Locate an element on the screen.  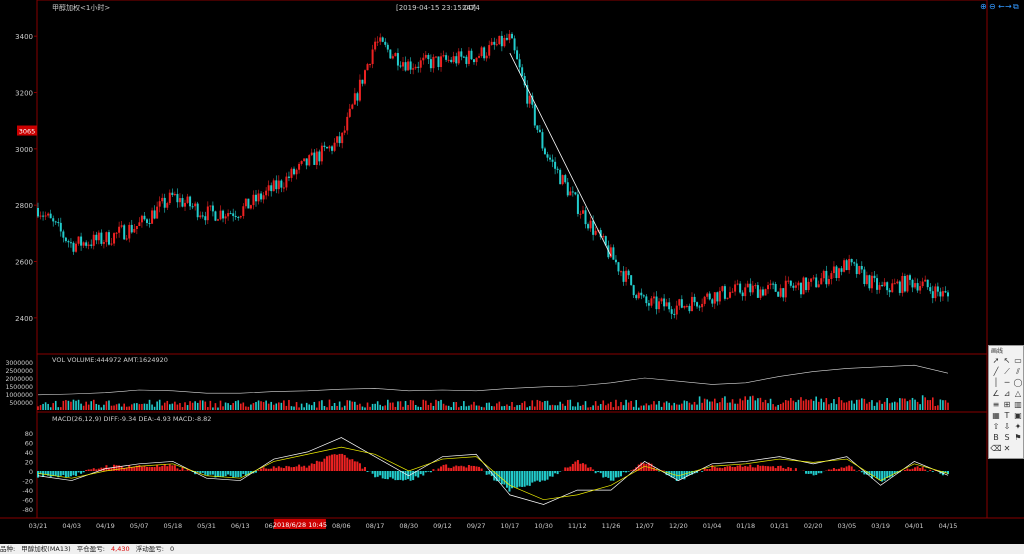
macd-ytick-label: 20 is located at coordinates (29, 462).